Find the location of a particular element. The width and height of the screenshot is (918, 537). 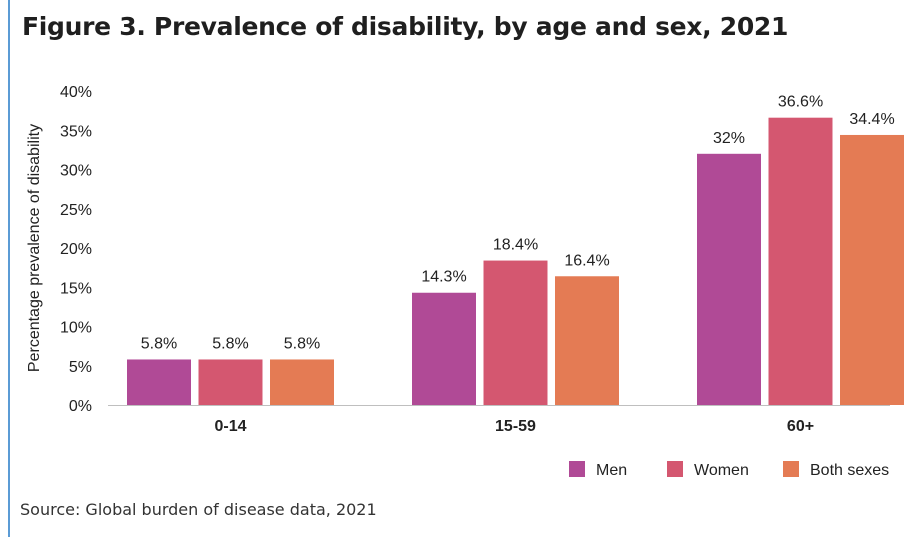

data-label: 32% is located at coordinates (729, 138).